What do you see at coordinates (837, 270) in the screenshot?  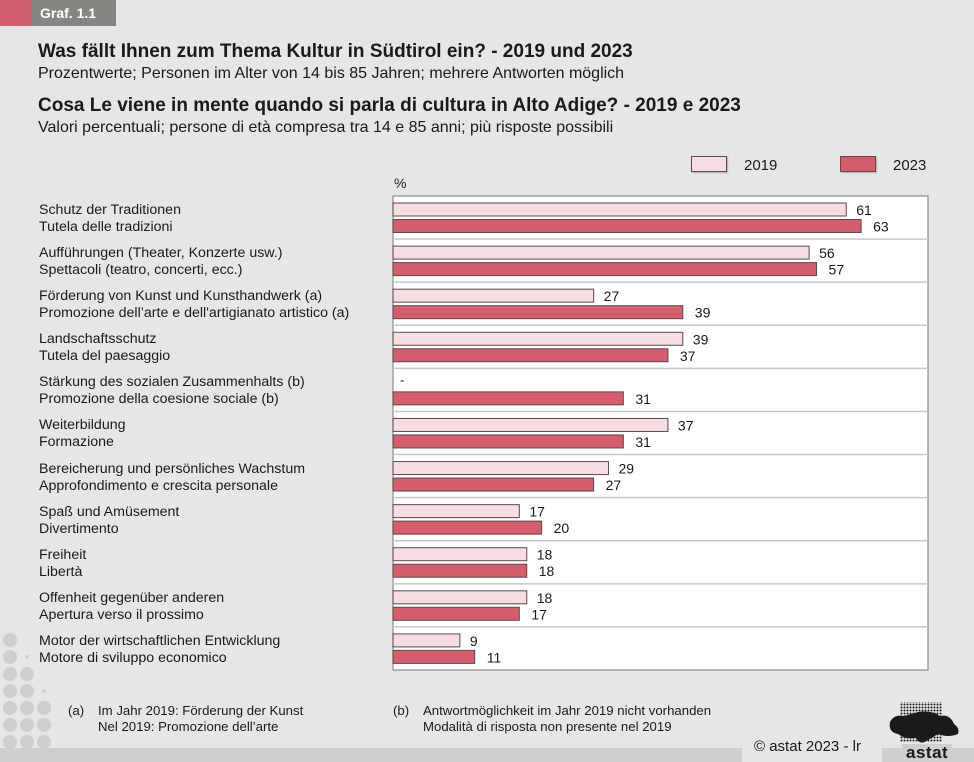 I see `bar-value-label: 57` at bounding box center [837, 270].